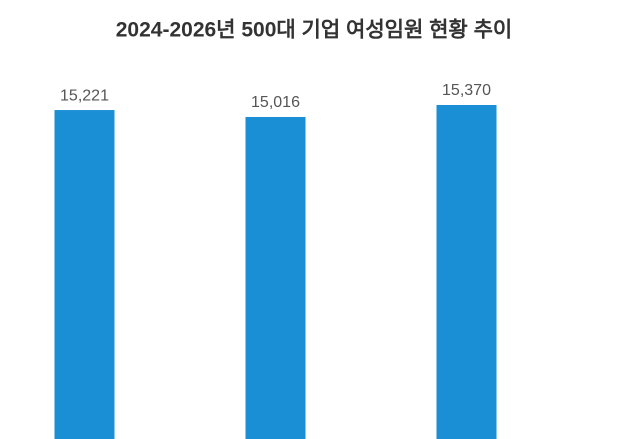  What do you see at coordinates (314, 30) in the screenshot?
I see `chart-title: 2024-2026년 500대 기업 여성임원 현황 추이` at bounding box center [314, 30].